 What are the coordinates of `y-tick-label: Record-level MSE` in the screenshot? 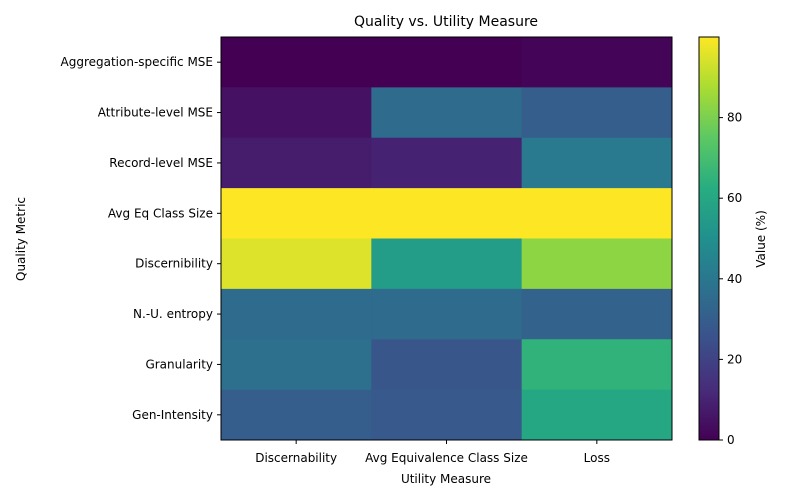 It's located at (161, 163).